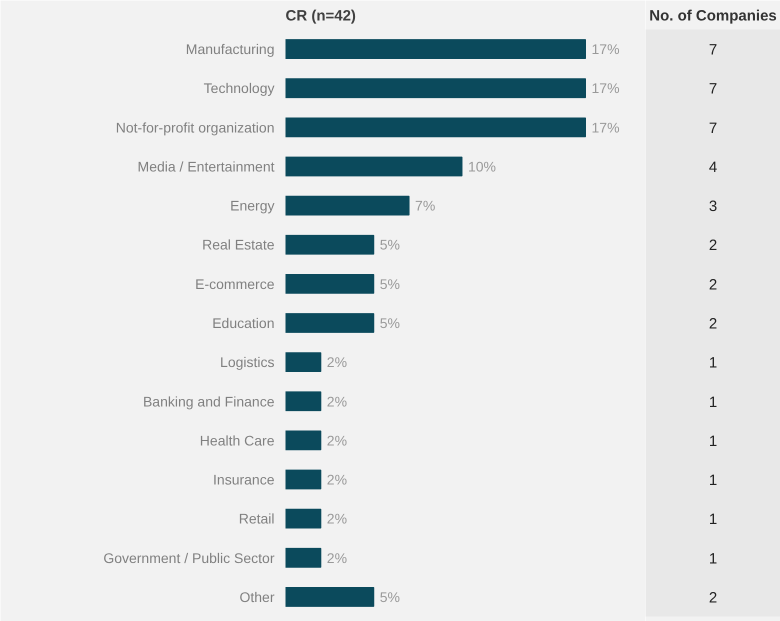 Image resolution: width=780 pixels, height=621 pixels. I want to click on data-label: 4, so click(713, 167).